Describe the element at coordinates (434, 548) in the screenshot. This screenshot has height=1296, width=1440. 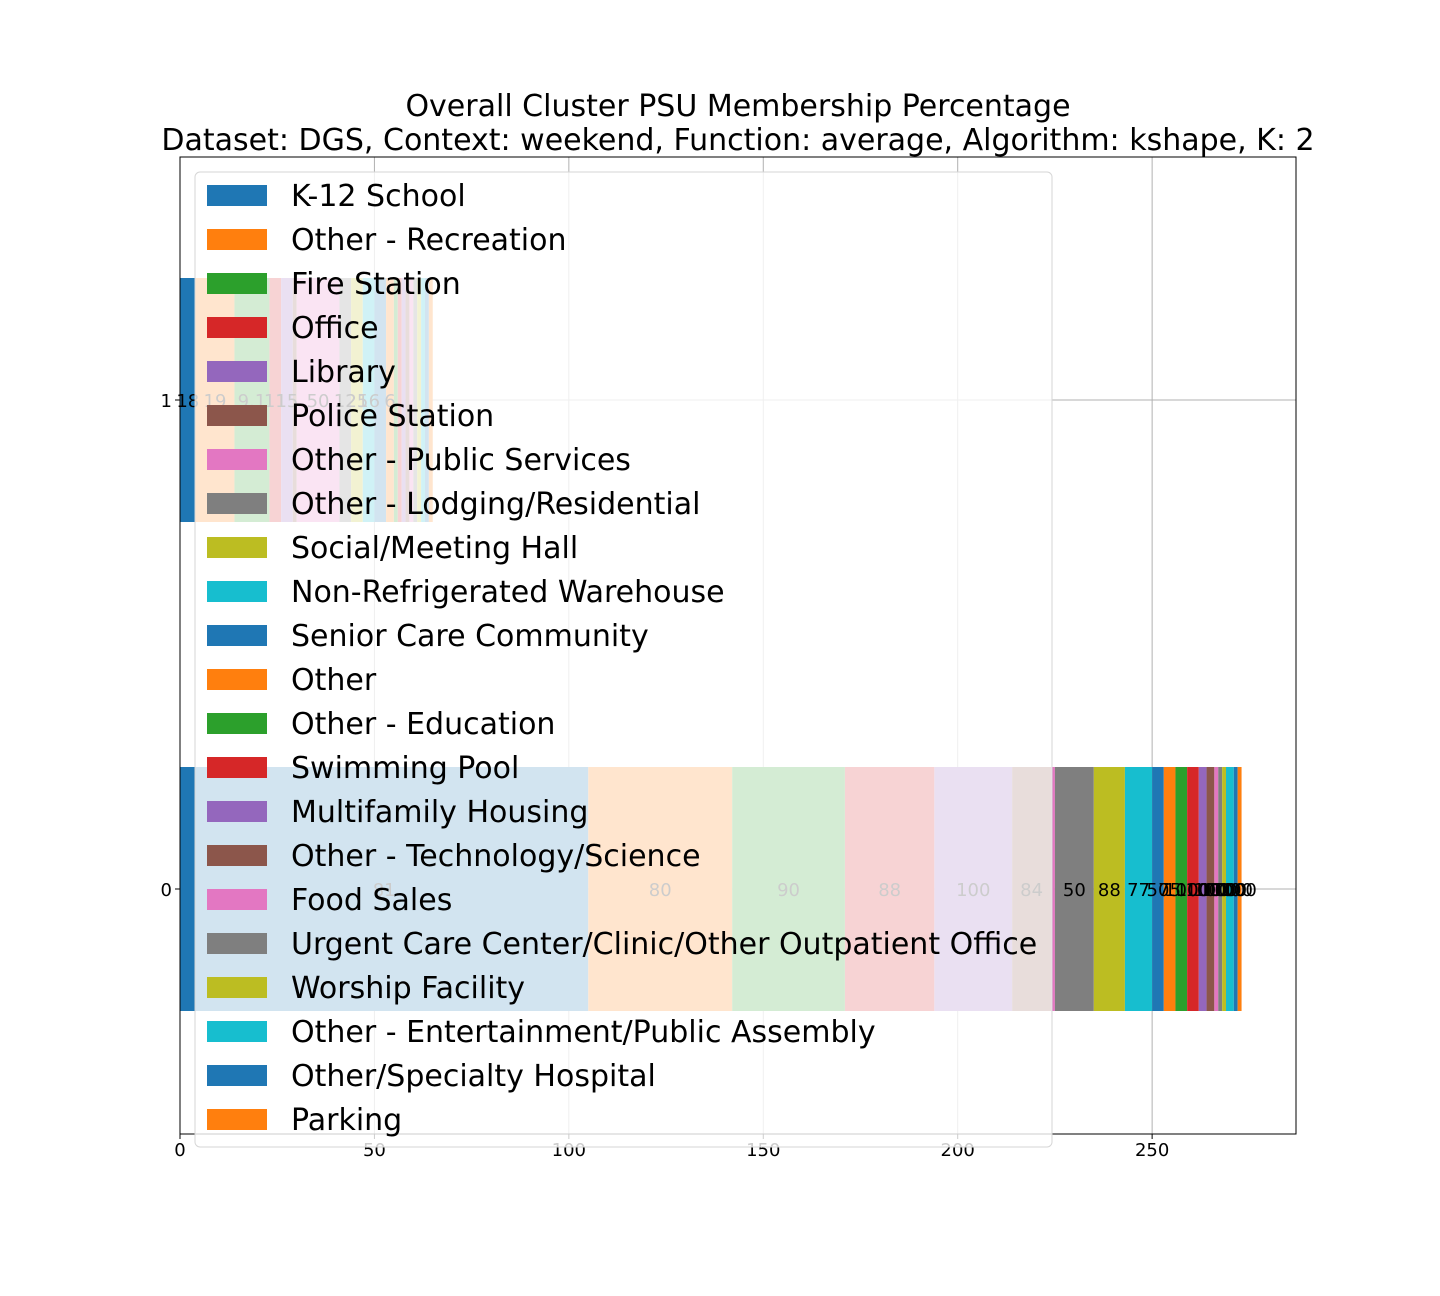
I see `legend-entry-label: Social/Meeting Hall` at that location.